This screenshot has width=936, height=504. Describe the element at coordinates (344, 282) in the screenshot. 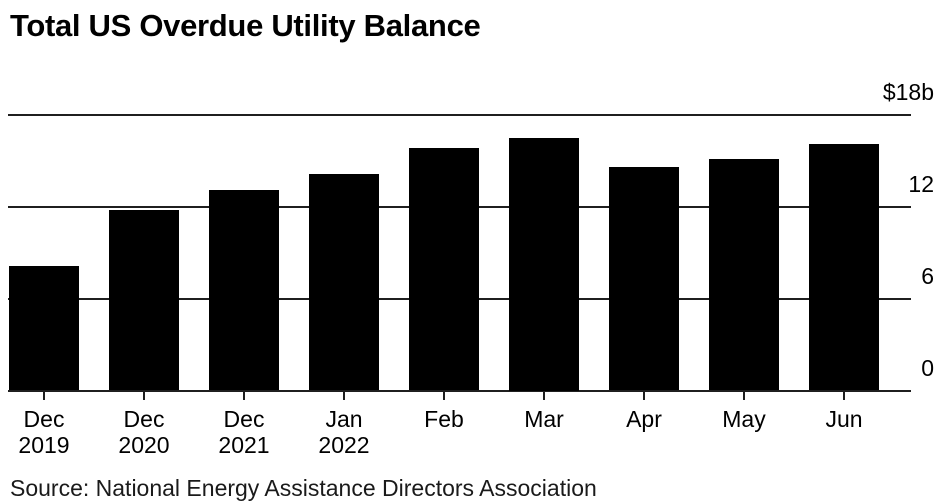

I see `bar-jan-2022` at that location.